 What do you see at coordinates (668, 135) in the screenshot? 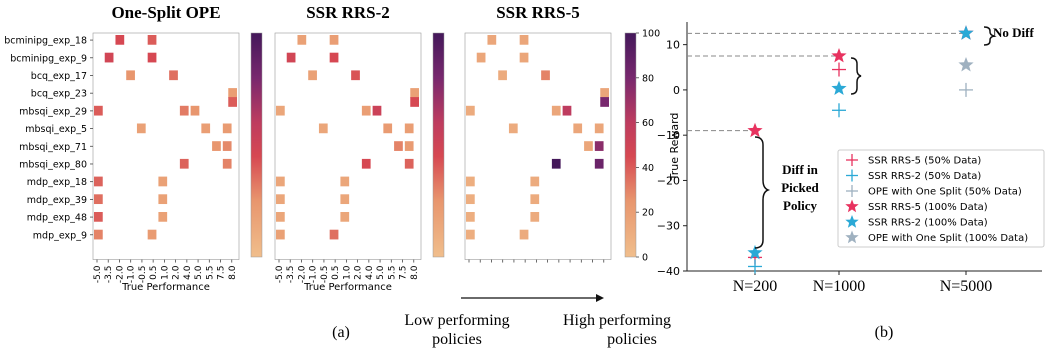
I see `y-tick-label: −10` at bounding box center [668, 135].